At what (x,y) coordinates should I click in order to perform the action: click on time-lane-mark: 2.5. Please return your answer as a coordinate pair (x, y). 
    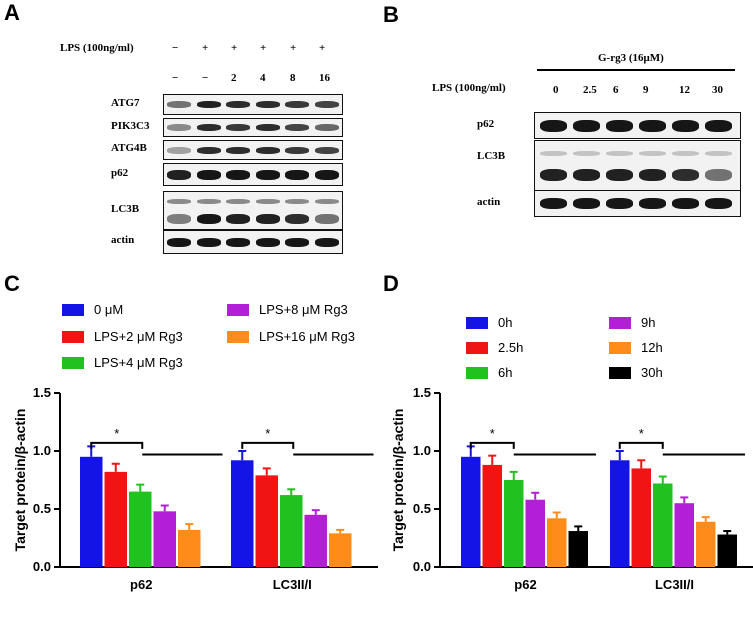
    Looking at the image, I should click on (590, 90).